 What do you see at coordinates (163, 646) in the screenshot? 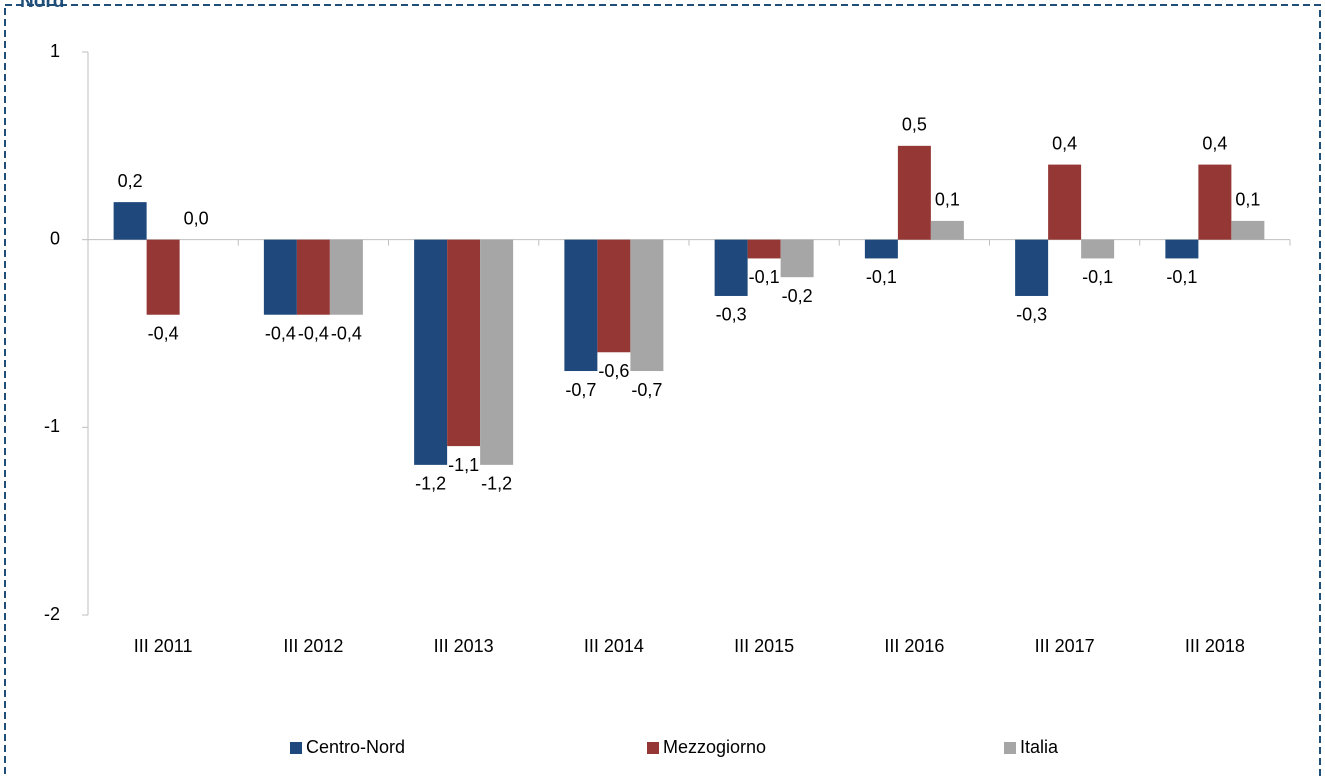
I see `x-tick-label: III 2011` at bounding box center [163, 646].